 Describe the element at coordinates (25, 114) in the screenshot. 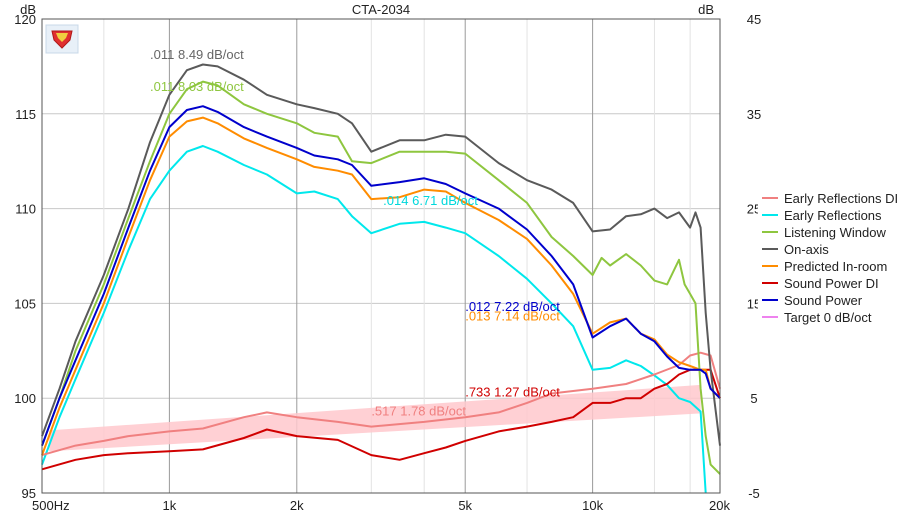

I see `left-tick-label: 115` at that location.